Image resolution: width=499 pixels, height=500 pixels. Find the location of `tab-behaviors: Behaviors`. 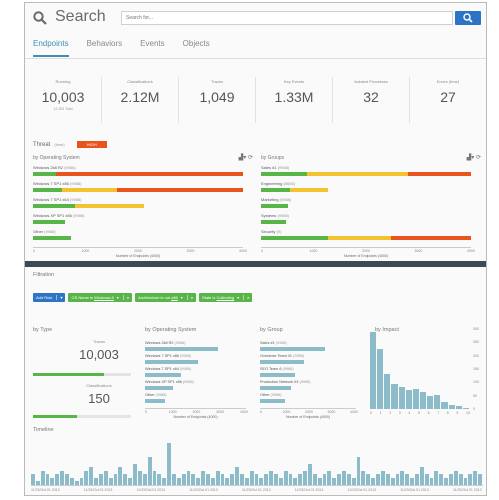

tab-behaviors: Behaviors is located at coordinates (104, 43).